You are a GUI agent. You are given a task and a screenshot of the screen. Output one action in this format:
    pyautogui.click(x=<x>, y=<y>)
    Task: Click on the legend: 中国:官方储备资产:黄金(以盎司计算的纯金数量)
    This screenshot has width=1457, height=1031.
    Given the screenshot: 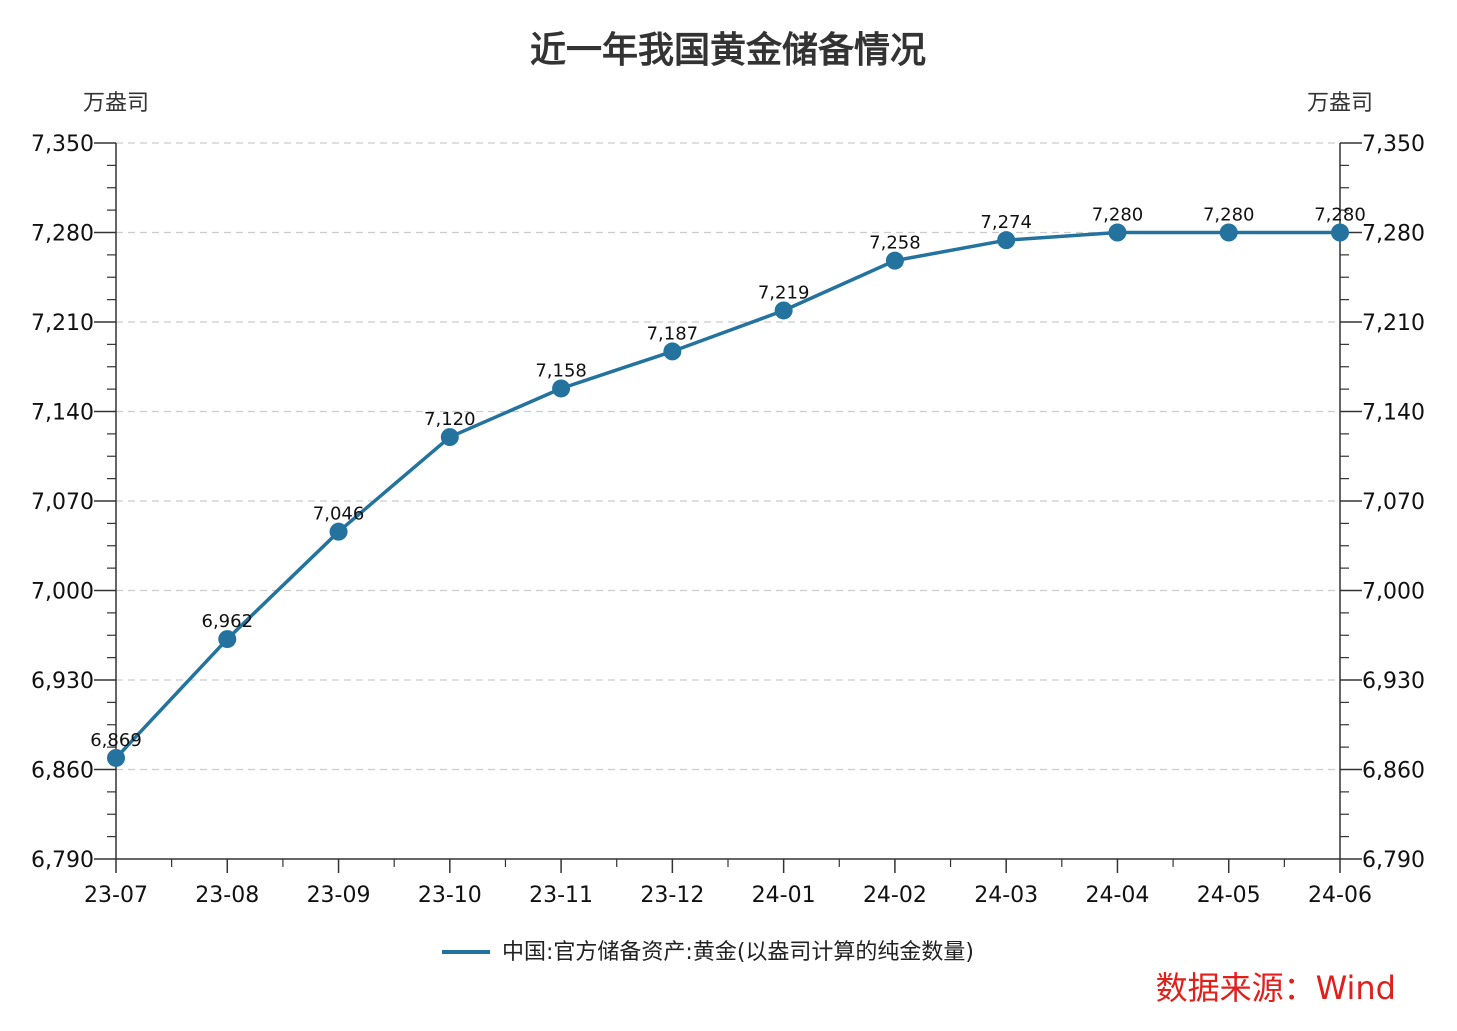 What is the action you would take?
    pyautogui.click(x=708, y=952)
    